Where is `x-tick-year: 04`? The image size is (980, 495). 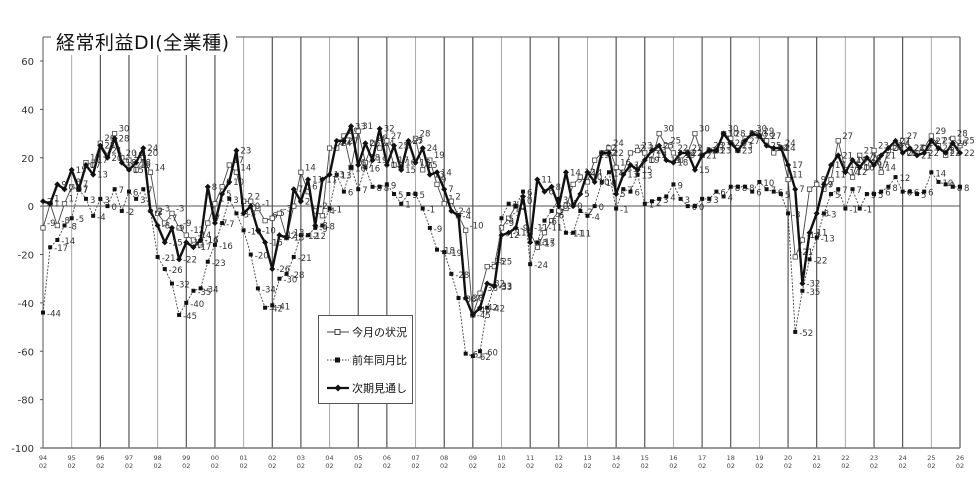
x-tick-year: 04 is located at coordinates (329, 458).